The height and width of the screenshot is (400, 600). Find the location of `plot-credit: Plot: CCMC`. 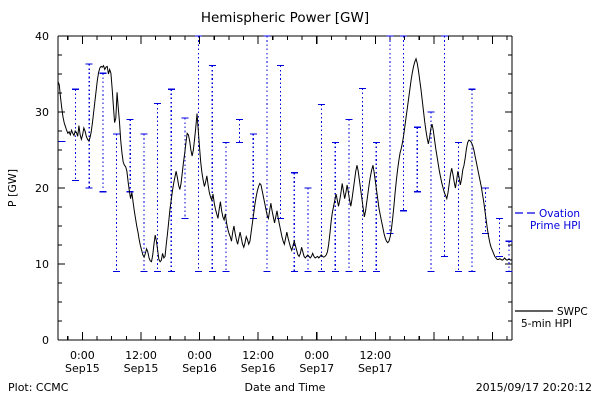

plot-credit: Plot: CCMC is located at coordinates (38, 387).